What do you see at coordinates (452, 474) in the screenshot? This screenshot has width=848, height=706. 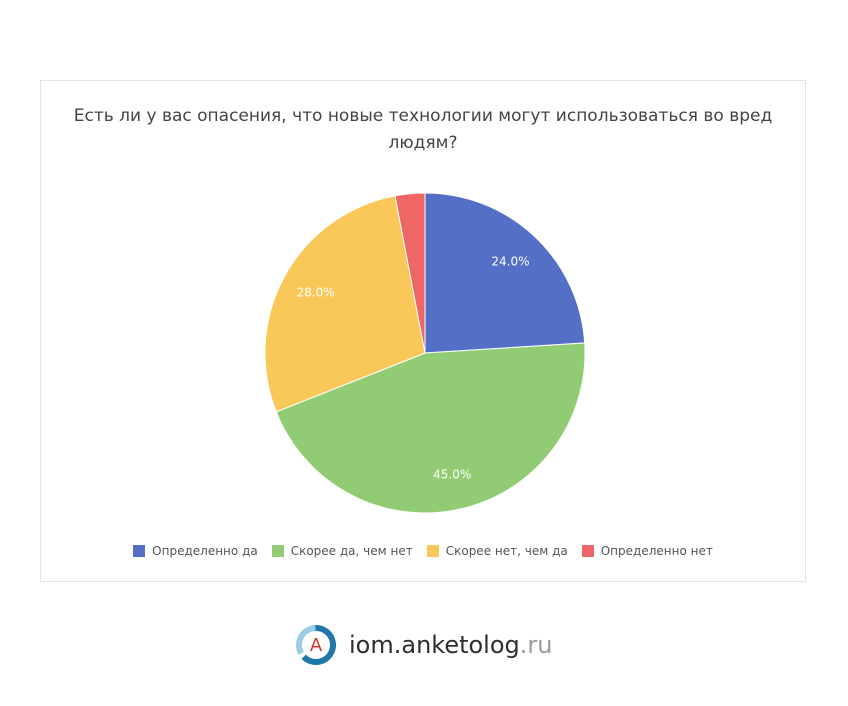 I see `slice-label-rather-yes: 45.0%` at bounding box center [452, 474].